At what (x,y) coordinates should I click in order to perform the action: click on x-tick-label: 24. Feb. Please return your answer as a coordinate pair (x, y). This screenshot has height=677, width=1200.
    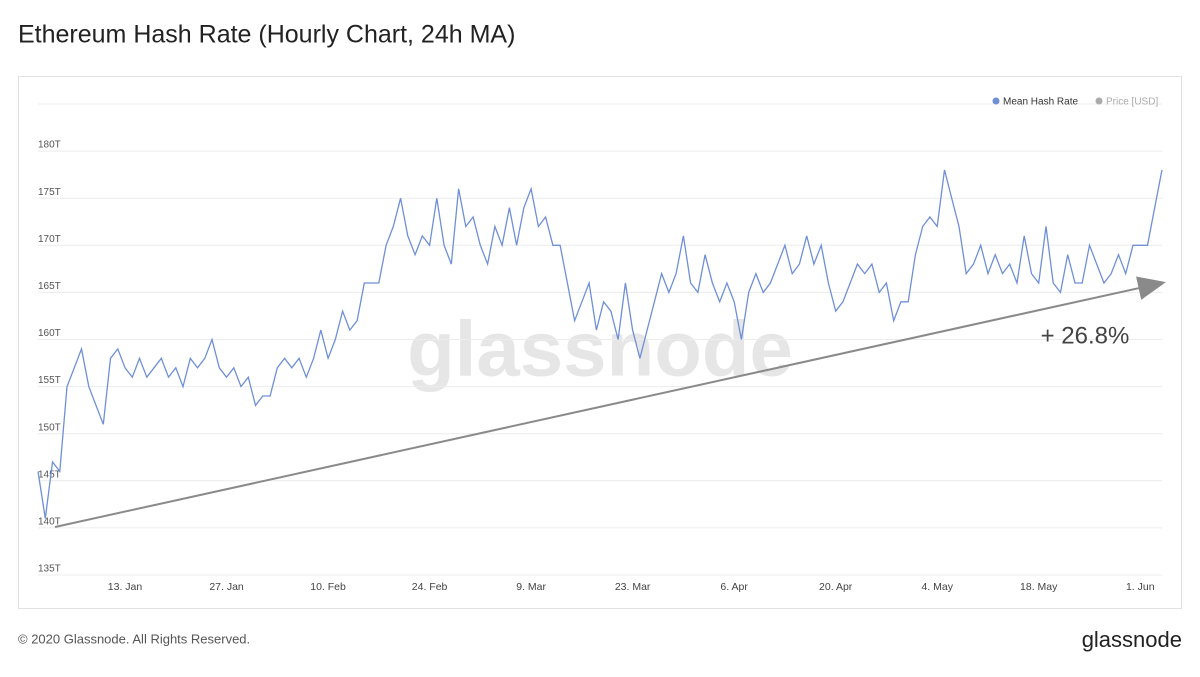
    Looking at the image, I should click on (430, 587).